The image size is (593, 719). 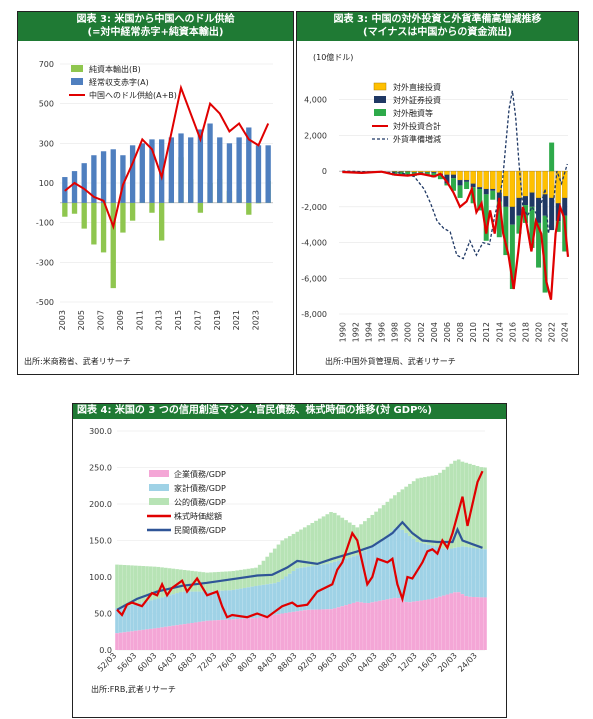 I want to click on x-tick-label: 2003, so click(x=62, y=320).